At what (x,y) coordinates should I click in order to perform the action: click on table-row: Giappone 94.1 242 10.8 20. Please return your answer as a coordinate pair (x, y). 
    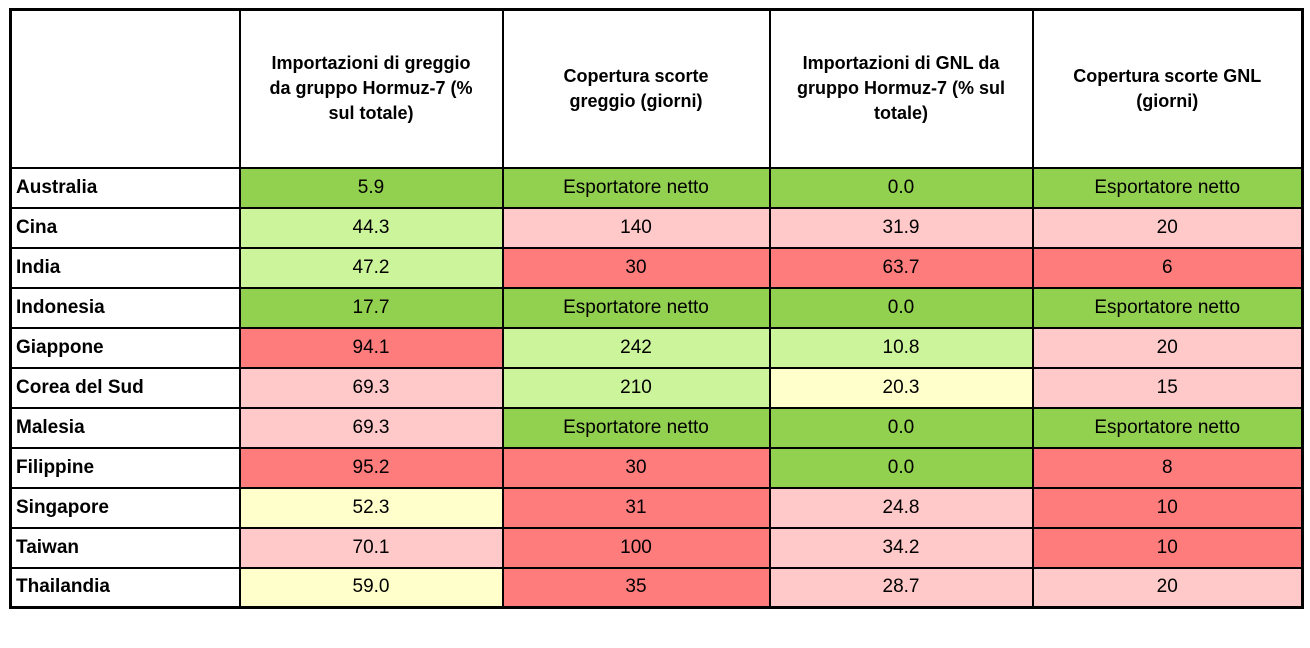
    Looking at the image, I should click on (656, 347).